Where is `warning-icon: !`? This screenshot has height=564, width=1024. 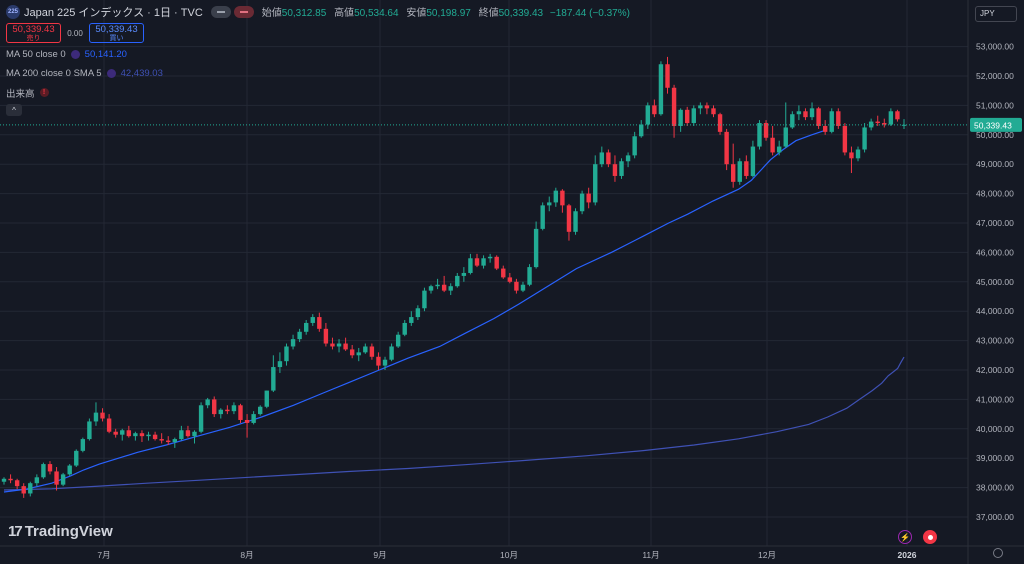 warning-icon: ! is located at coordinates (44, 92).